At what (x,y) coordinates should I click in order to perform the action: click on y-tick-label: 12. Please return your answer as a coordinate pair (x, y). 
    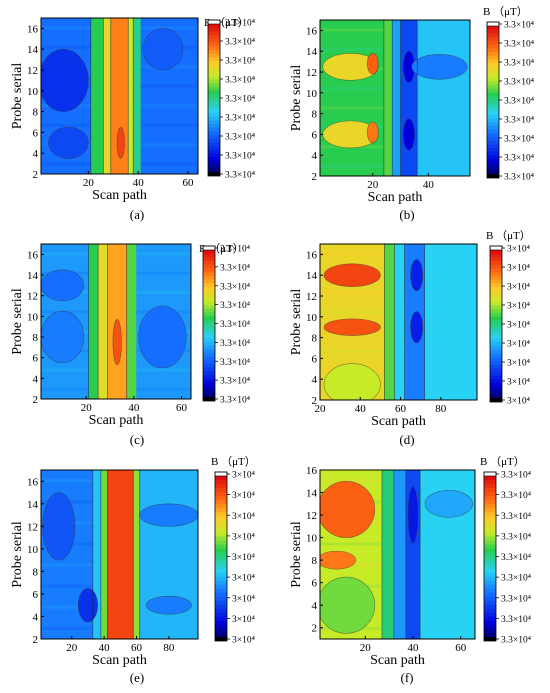
    Looking at the image, I should click on (32, 297).